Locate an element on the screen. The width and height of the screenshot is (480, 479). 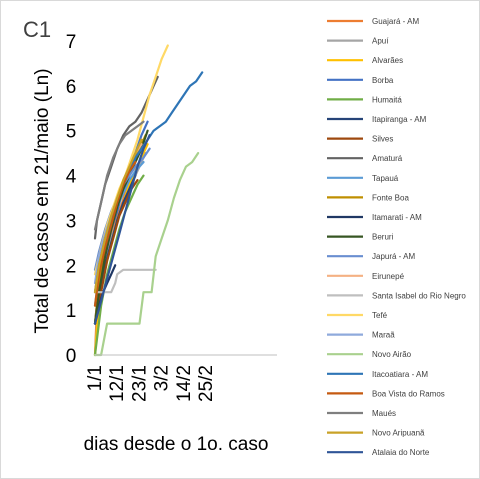
legend-label: Humaitá is located at coordinates (387, 99).